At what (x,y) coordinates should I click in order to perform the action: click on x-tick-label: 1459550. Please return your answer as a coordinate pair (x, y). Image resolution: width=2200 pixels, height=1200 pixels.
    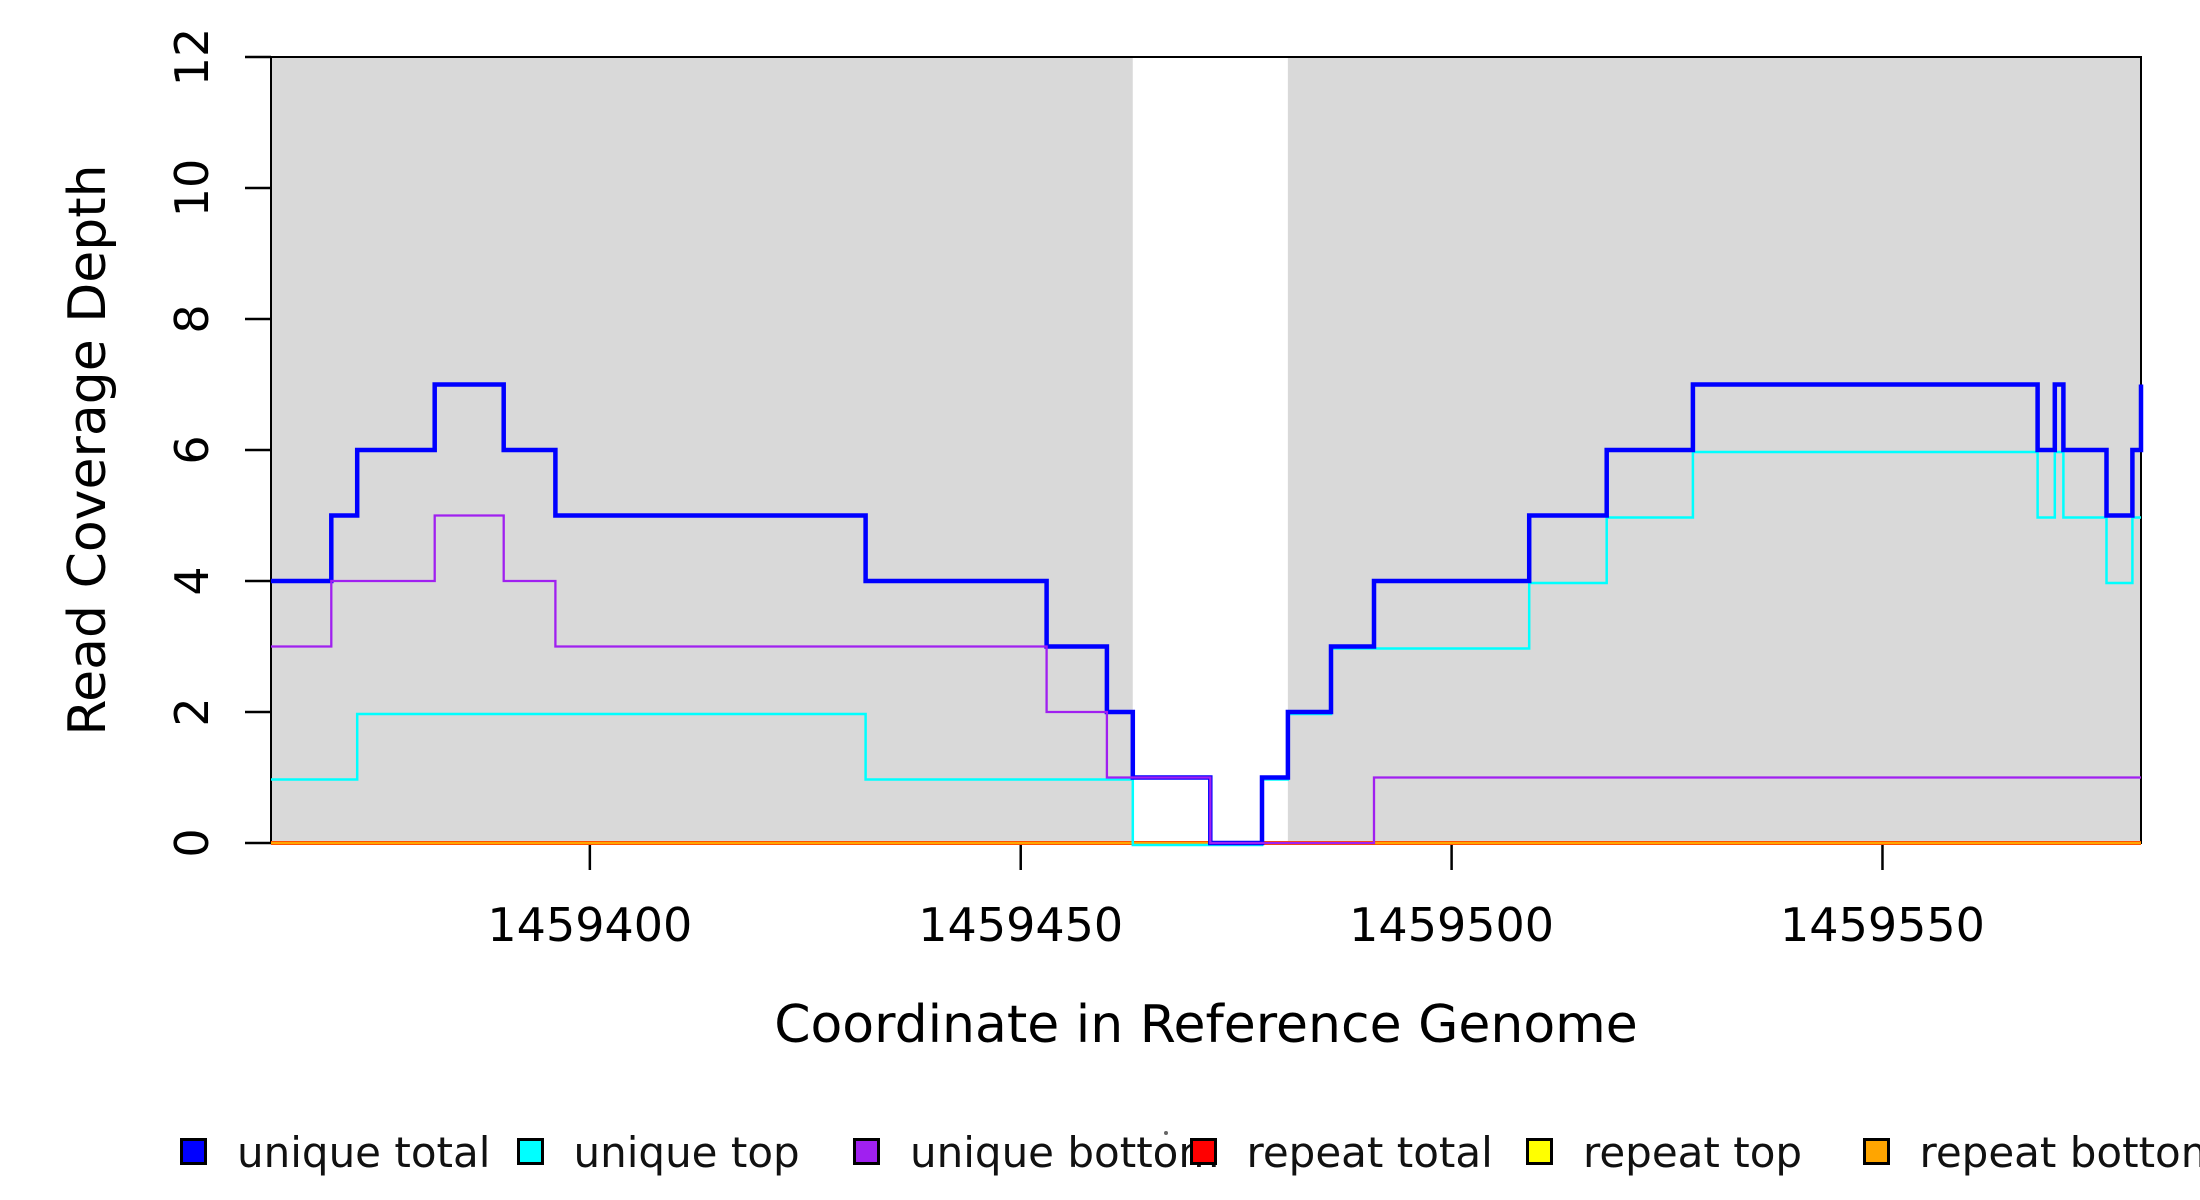
    Looking at the image, I should click on (1882, 925).